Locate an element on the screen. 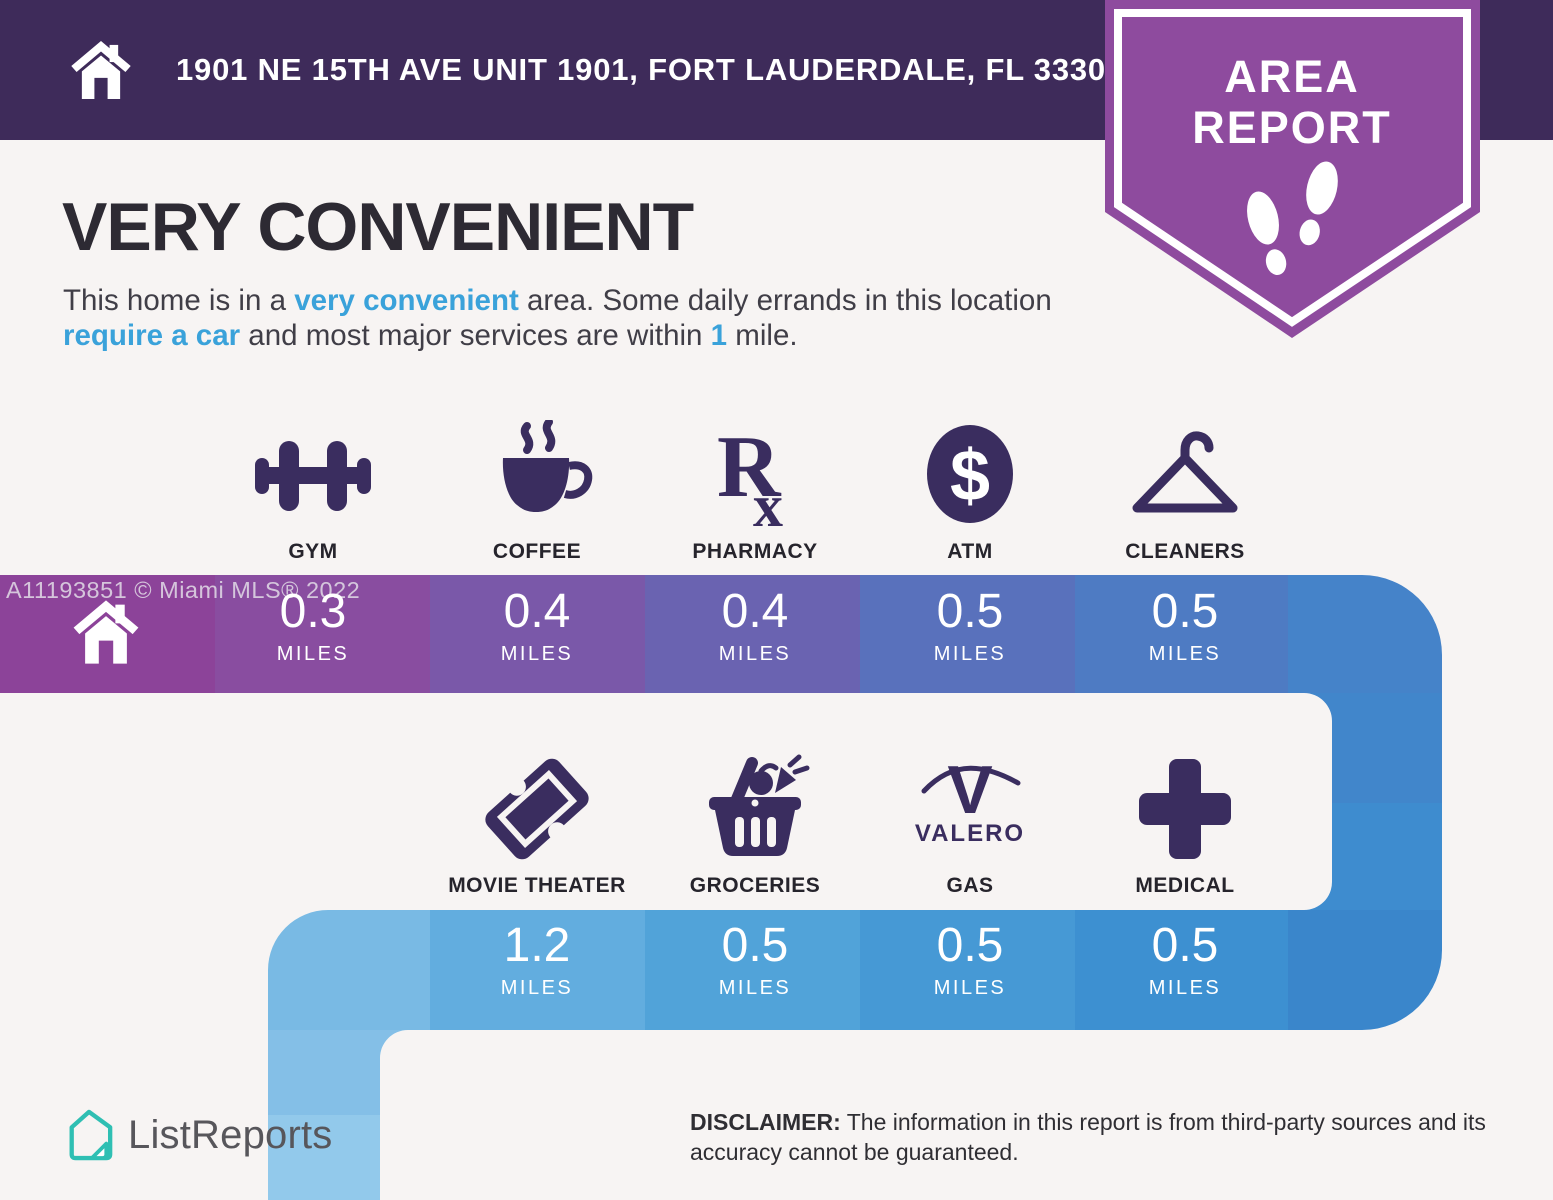 This screenshot has width=1553, height=1200. intro-highlight: require a car is located at coordinates (152, 335).